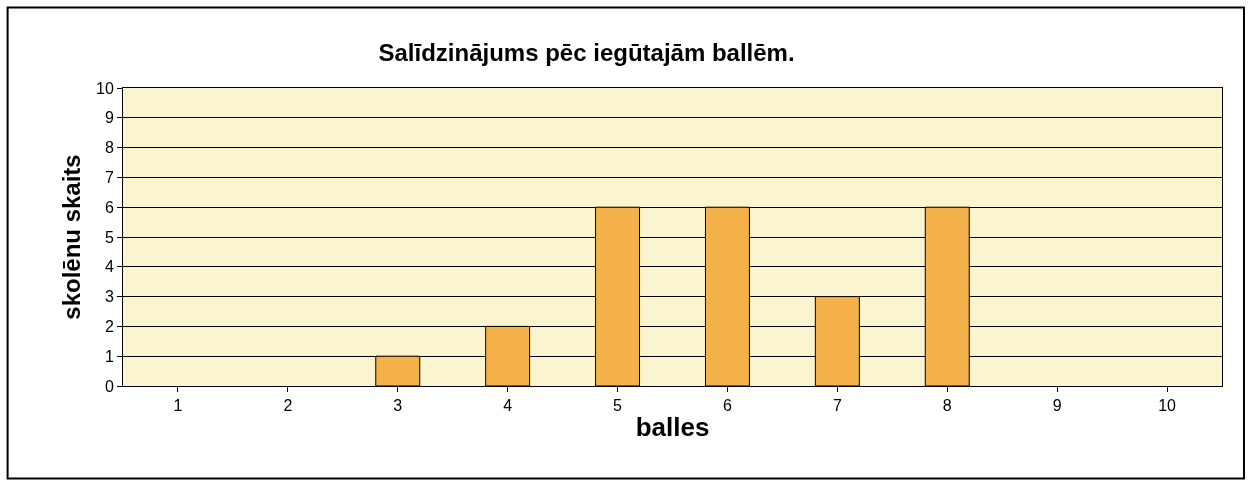 The height and width of the screenshot is (480, 1248). I want to click on chart-title: Salīdzinājums pēc iegūtajām ballēm., so click(586, 53).